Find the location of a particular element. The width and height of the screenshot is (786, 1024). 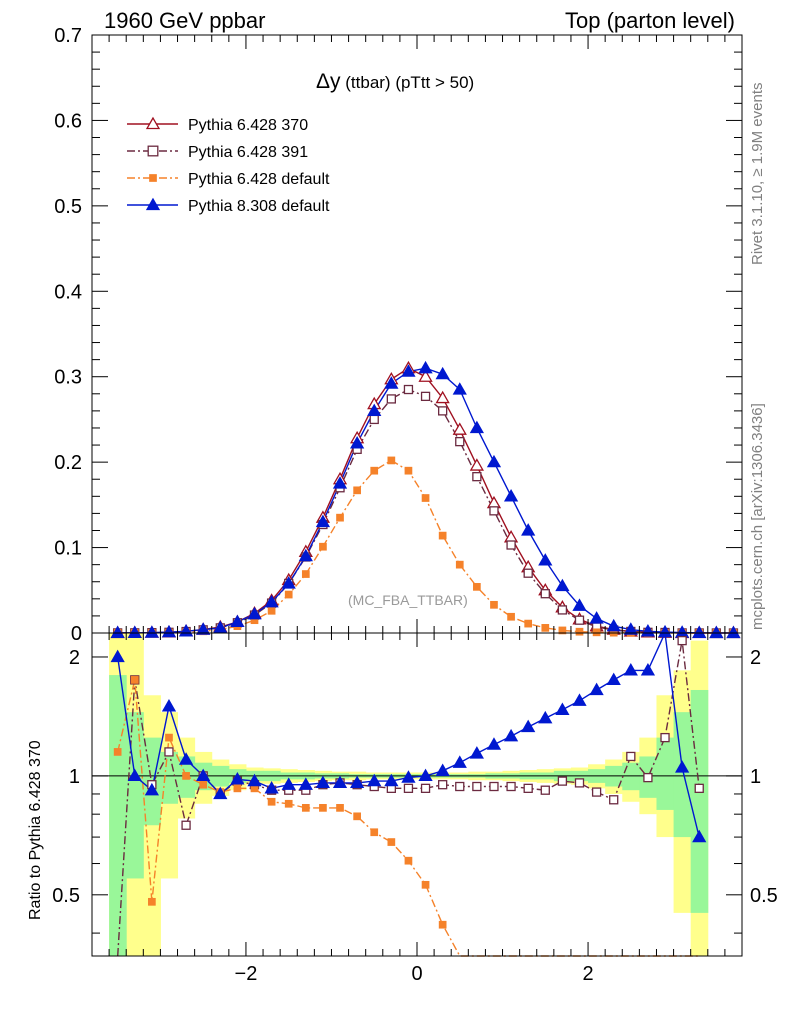

y-tick-label: 0.1 is located at coordinates (68, 549).